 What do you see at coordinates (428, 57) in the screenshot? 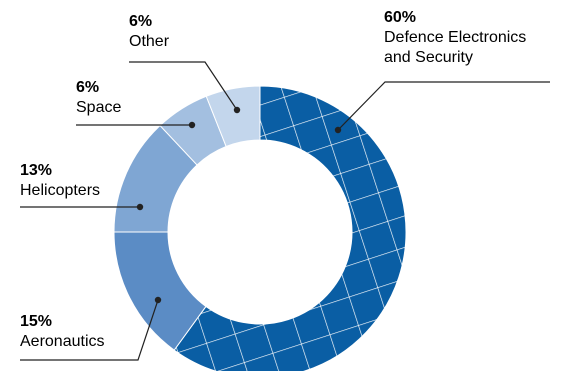
I see `category-label-defence-electronics-and-security-2: and Security` at bounding box center [428, 57].